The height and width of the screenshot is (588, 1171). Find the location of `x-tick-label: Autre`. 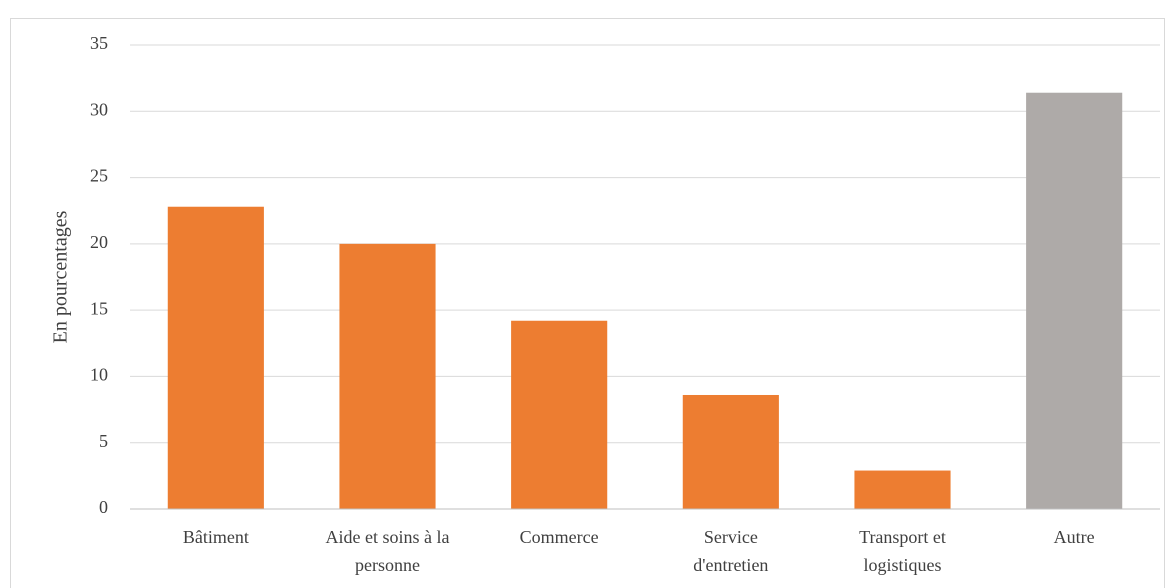

x-tick-label: Autre is located at coordinates (1074, 537).